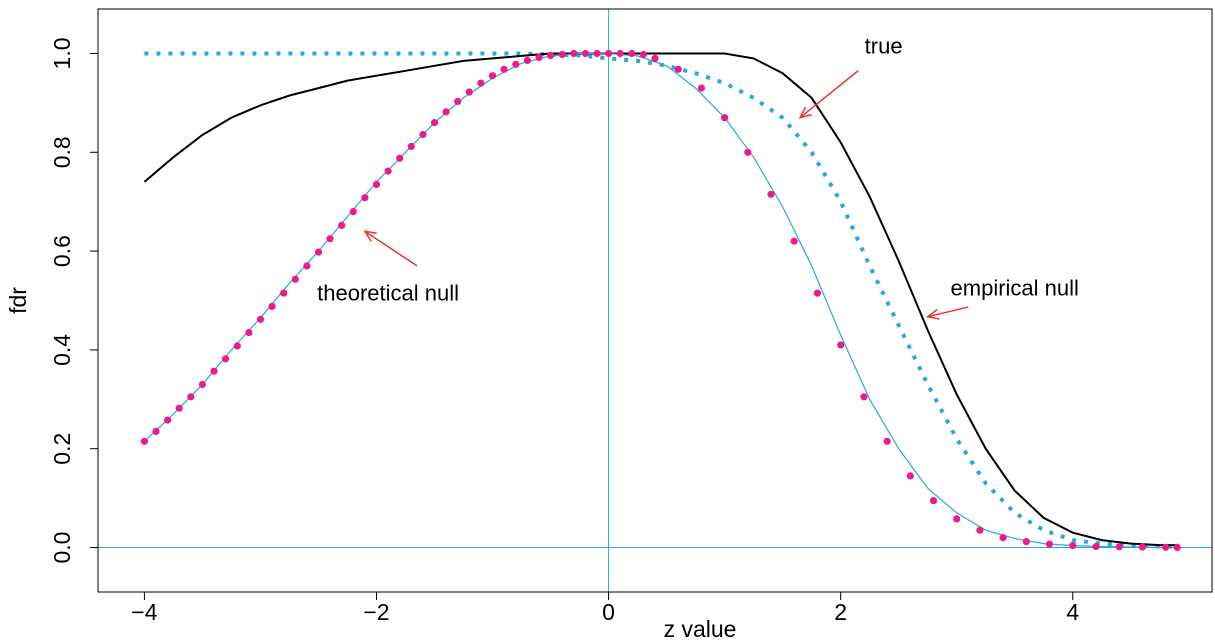  I want to click on y-tick-label: 0.6, so click(62, 251).